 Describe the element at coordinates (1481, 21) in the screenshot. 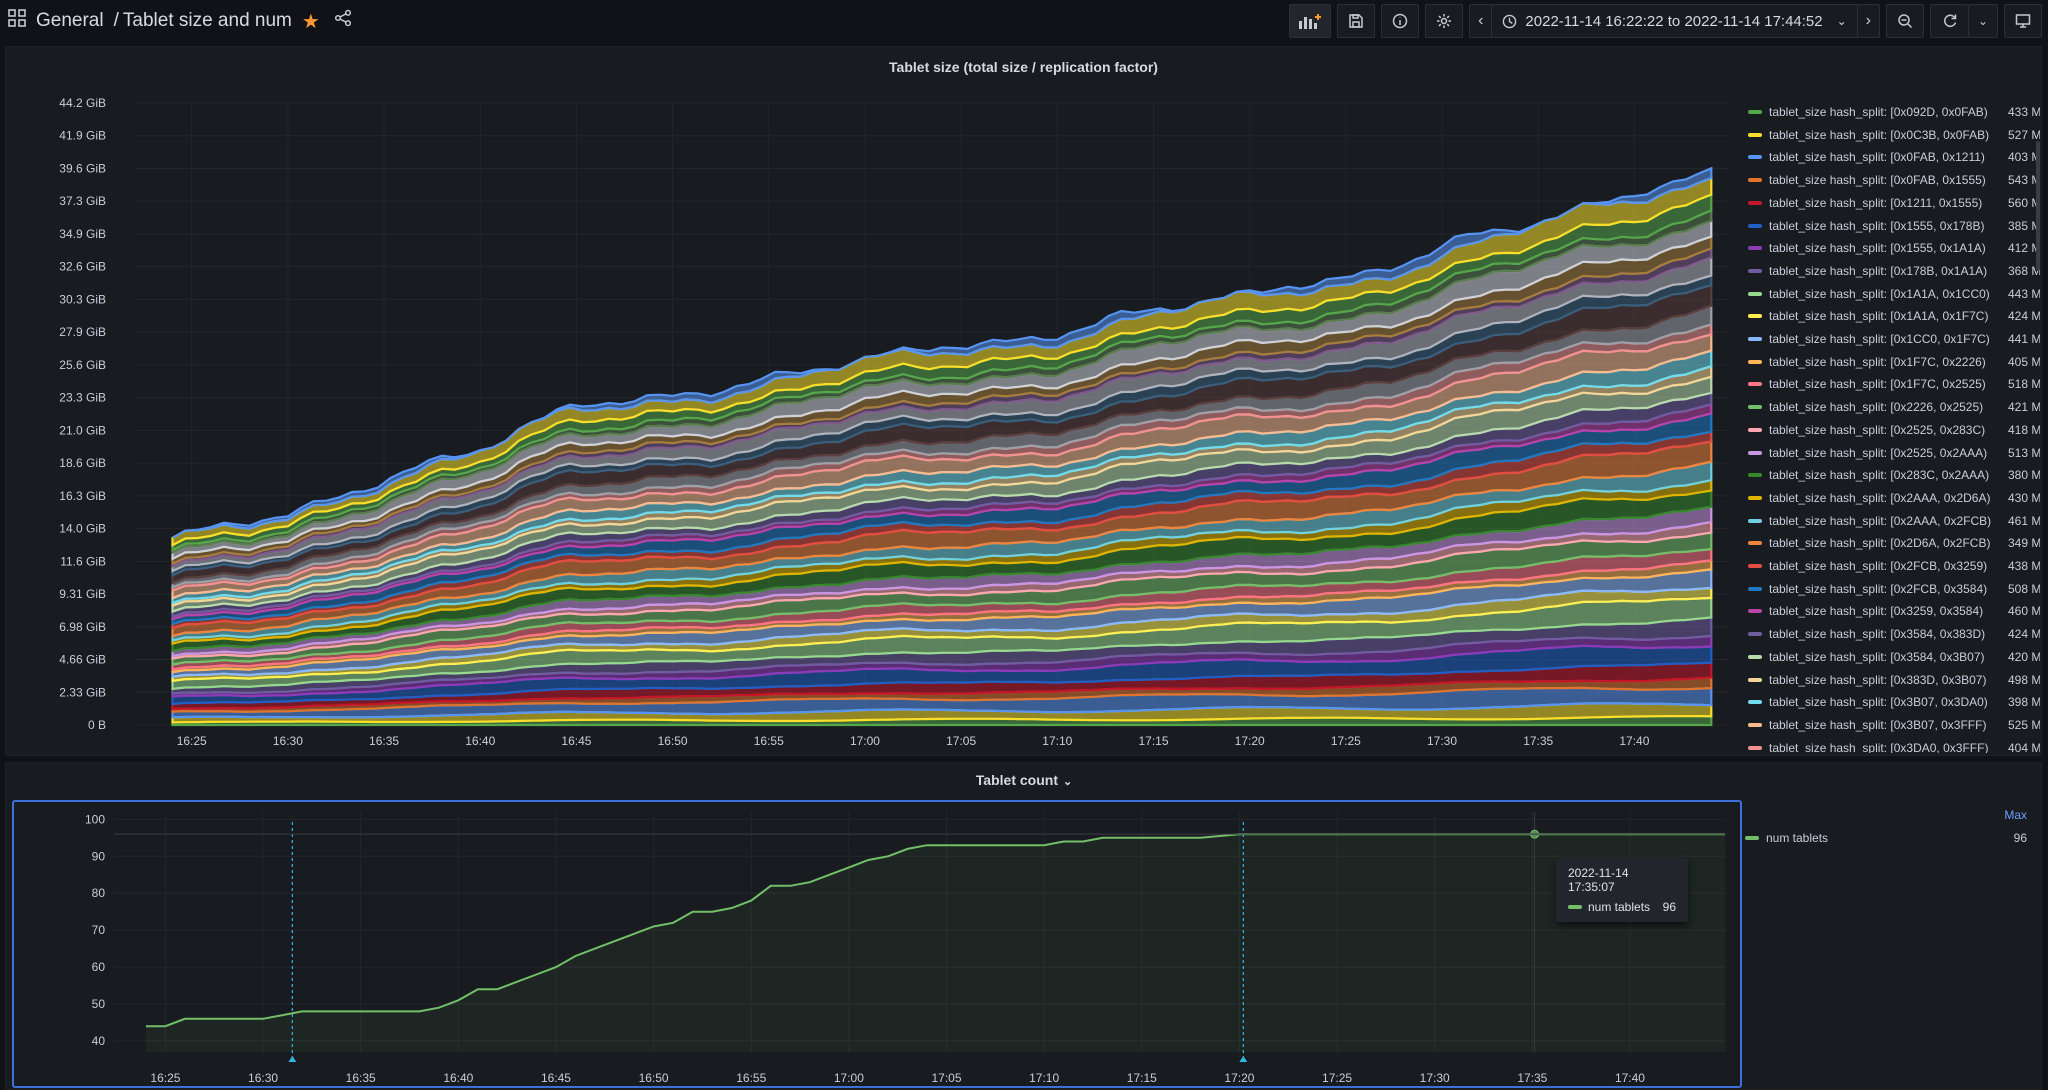

I see `time-shift-back-button: ‹` at that location.